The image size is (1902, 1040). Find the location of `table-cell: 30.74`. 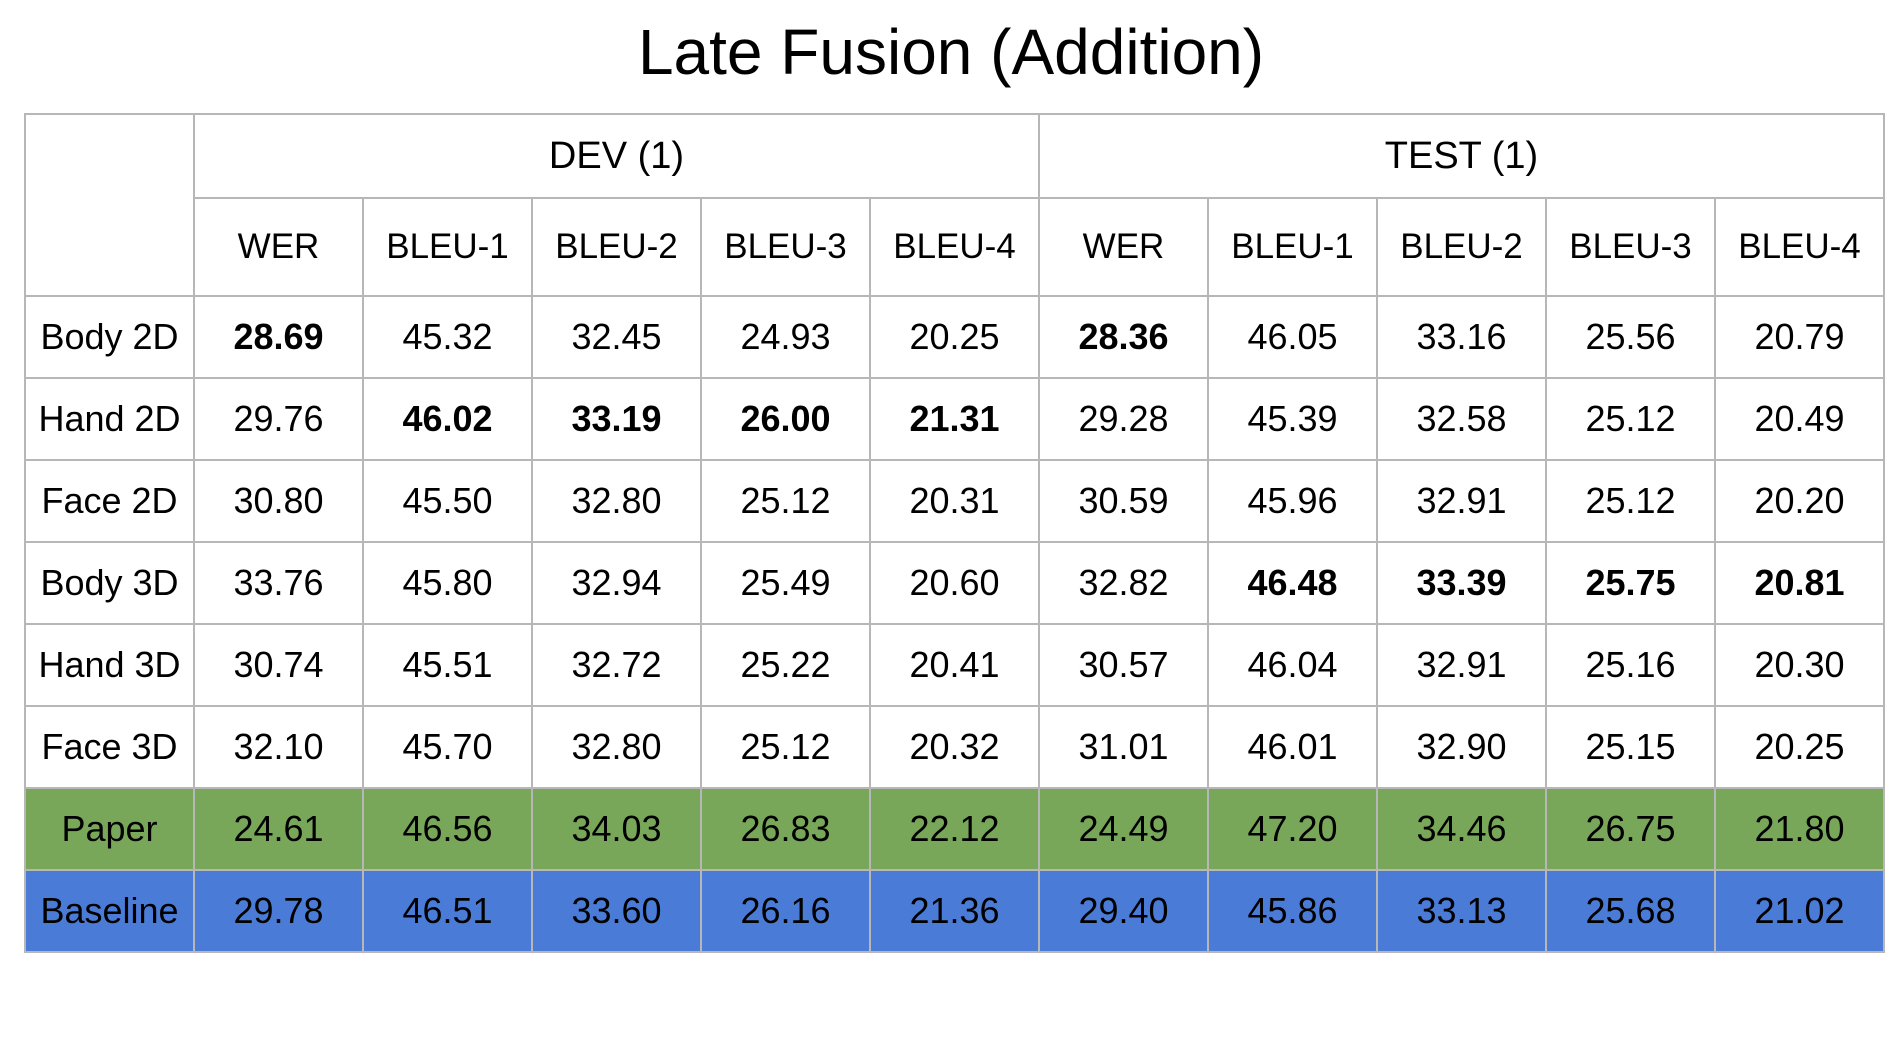

table-cell: 30.74 is located at coordinates (278, 665).